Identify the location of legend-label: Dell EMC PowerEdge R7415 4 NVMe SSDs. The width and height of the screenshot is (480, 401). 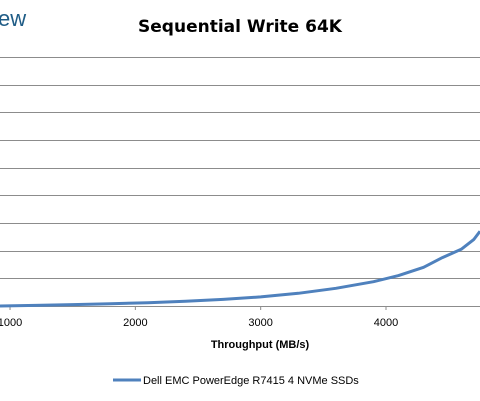
(251, 381).